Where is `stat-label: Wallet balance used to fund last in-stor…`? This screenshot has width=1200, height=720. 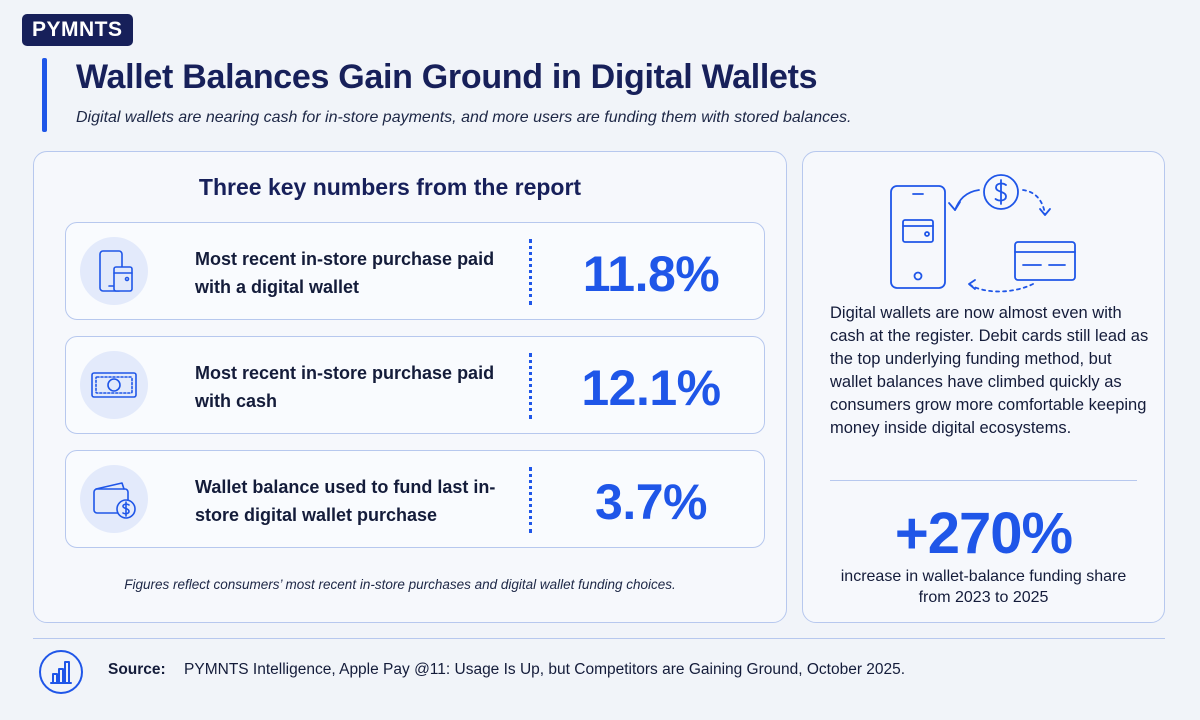 stat-label: Wallet balance used to fund last in-stor… is located at coordinates (345, 501).